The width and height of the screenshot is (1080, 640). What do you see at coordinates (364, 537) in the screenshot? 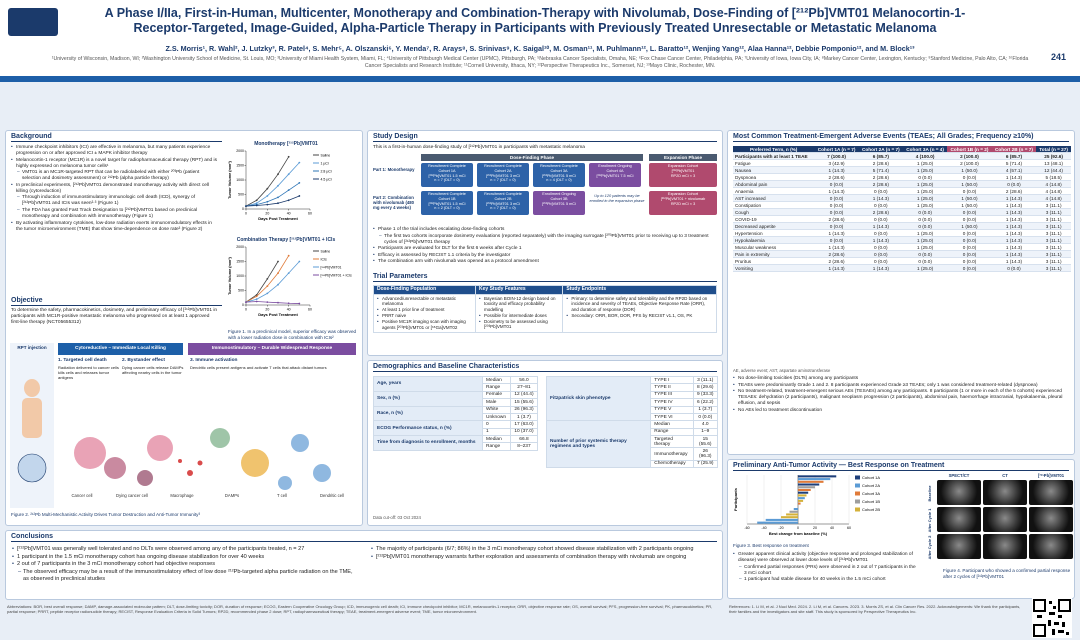
I see `section-heading: Conclusions` at bounding box center [364, 537].